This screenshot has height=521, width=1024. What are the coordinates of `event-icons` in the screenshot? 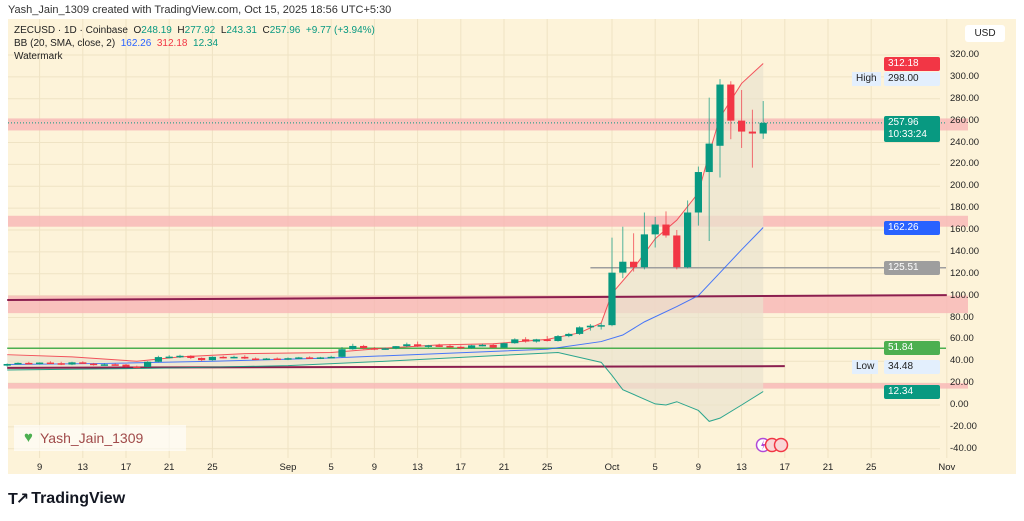 It's located at (772, 445).